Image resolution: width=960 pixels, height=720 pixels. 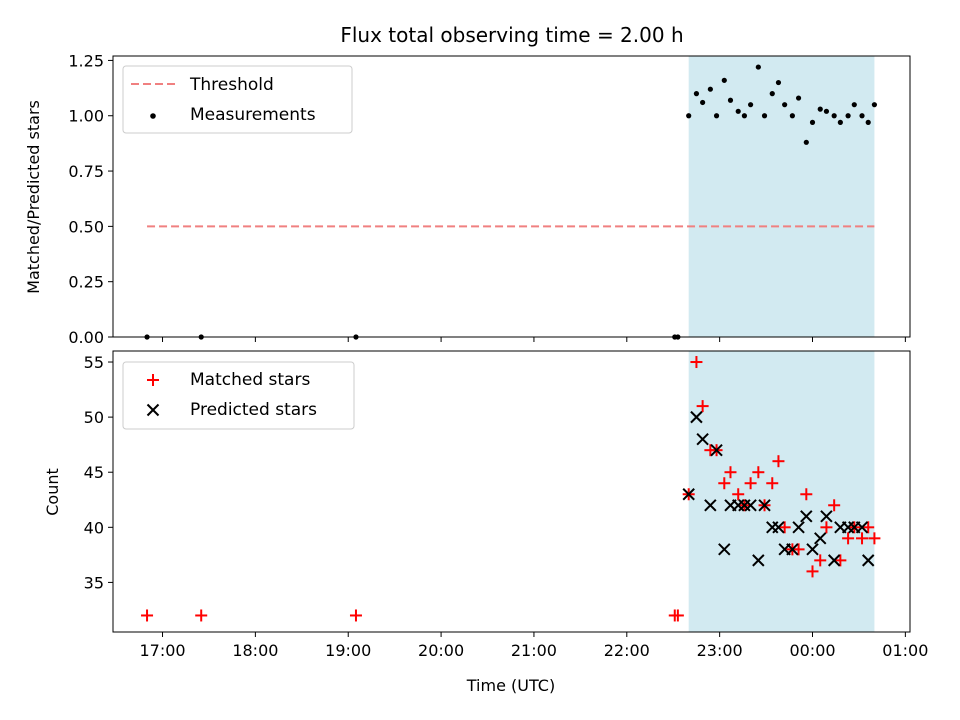 What do you see at coordinates (94, 417) in the screenshot?
I see `y-tick-label: 50` at bounding box center [94, 417].